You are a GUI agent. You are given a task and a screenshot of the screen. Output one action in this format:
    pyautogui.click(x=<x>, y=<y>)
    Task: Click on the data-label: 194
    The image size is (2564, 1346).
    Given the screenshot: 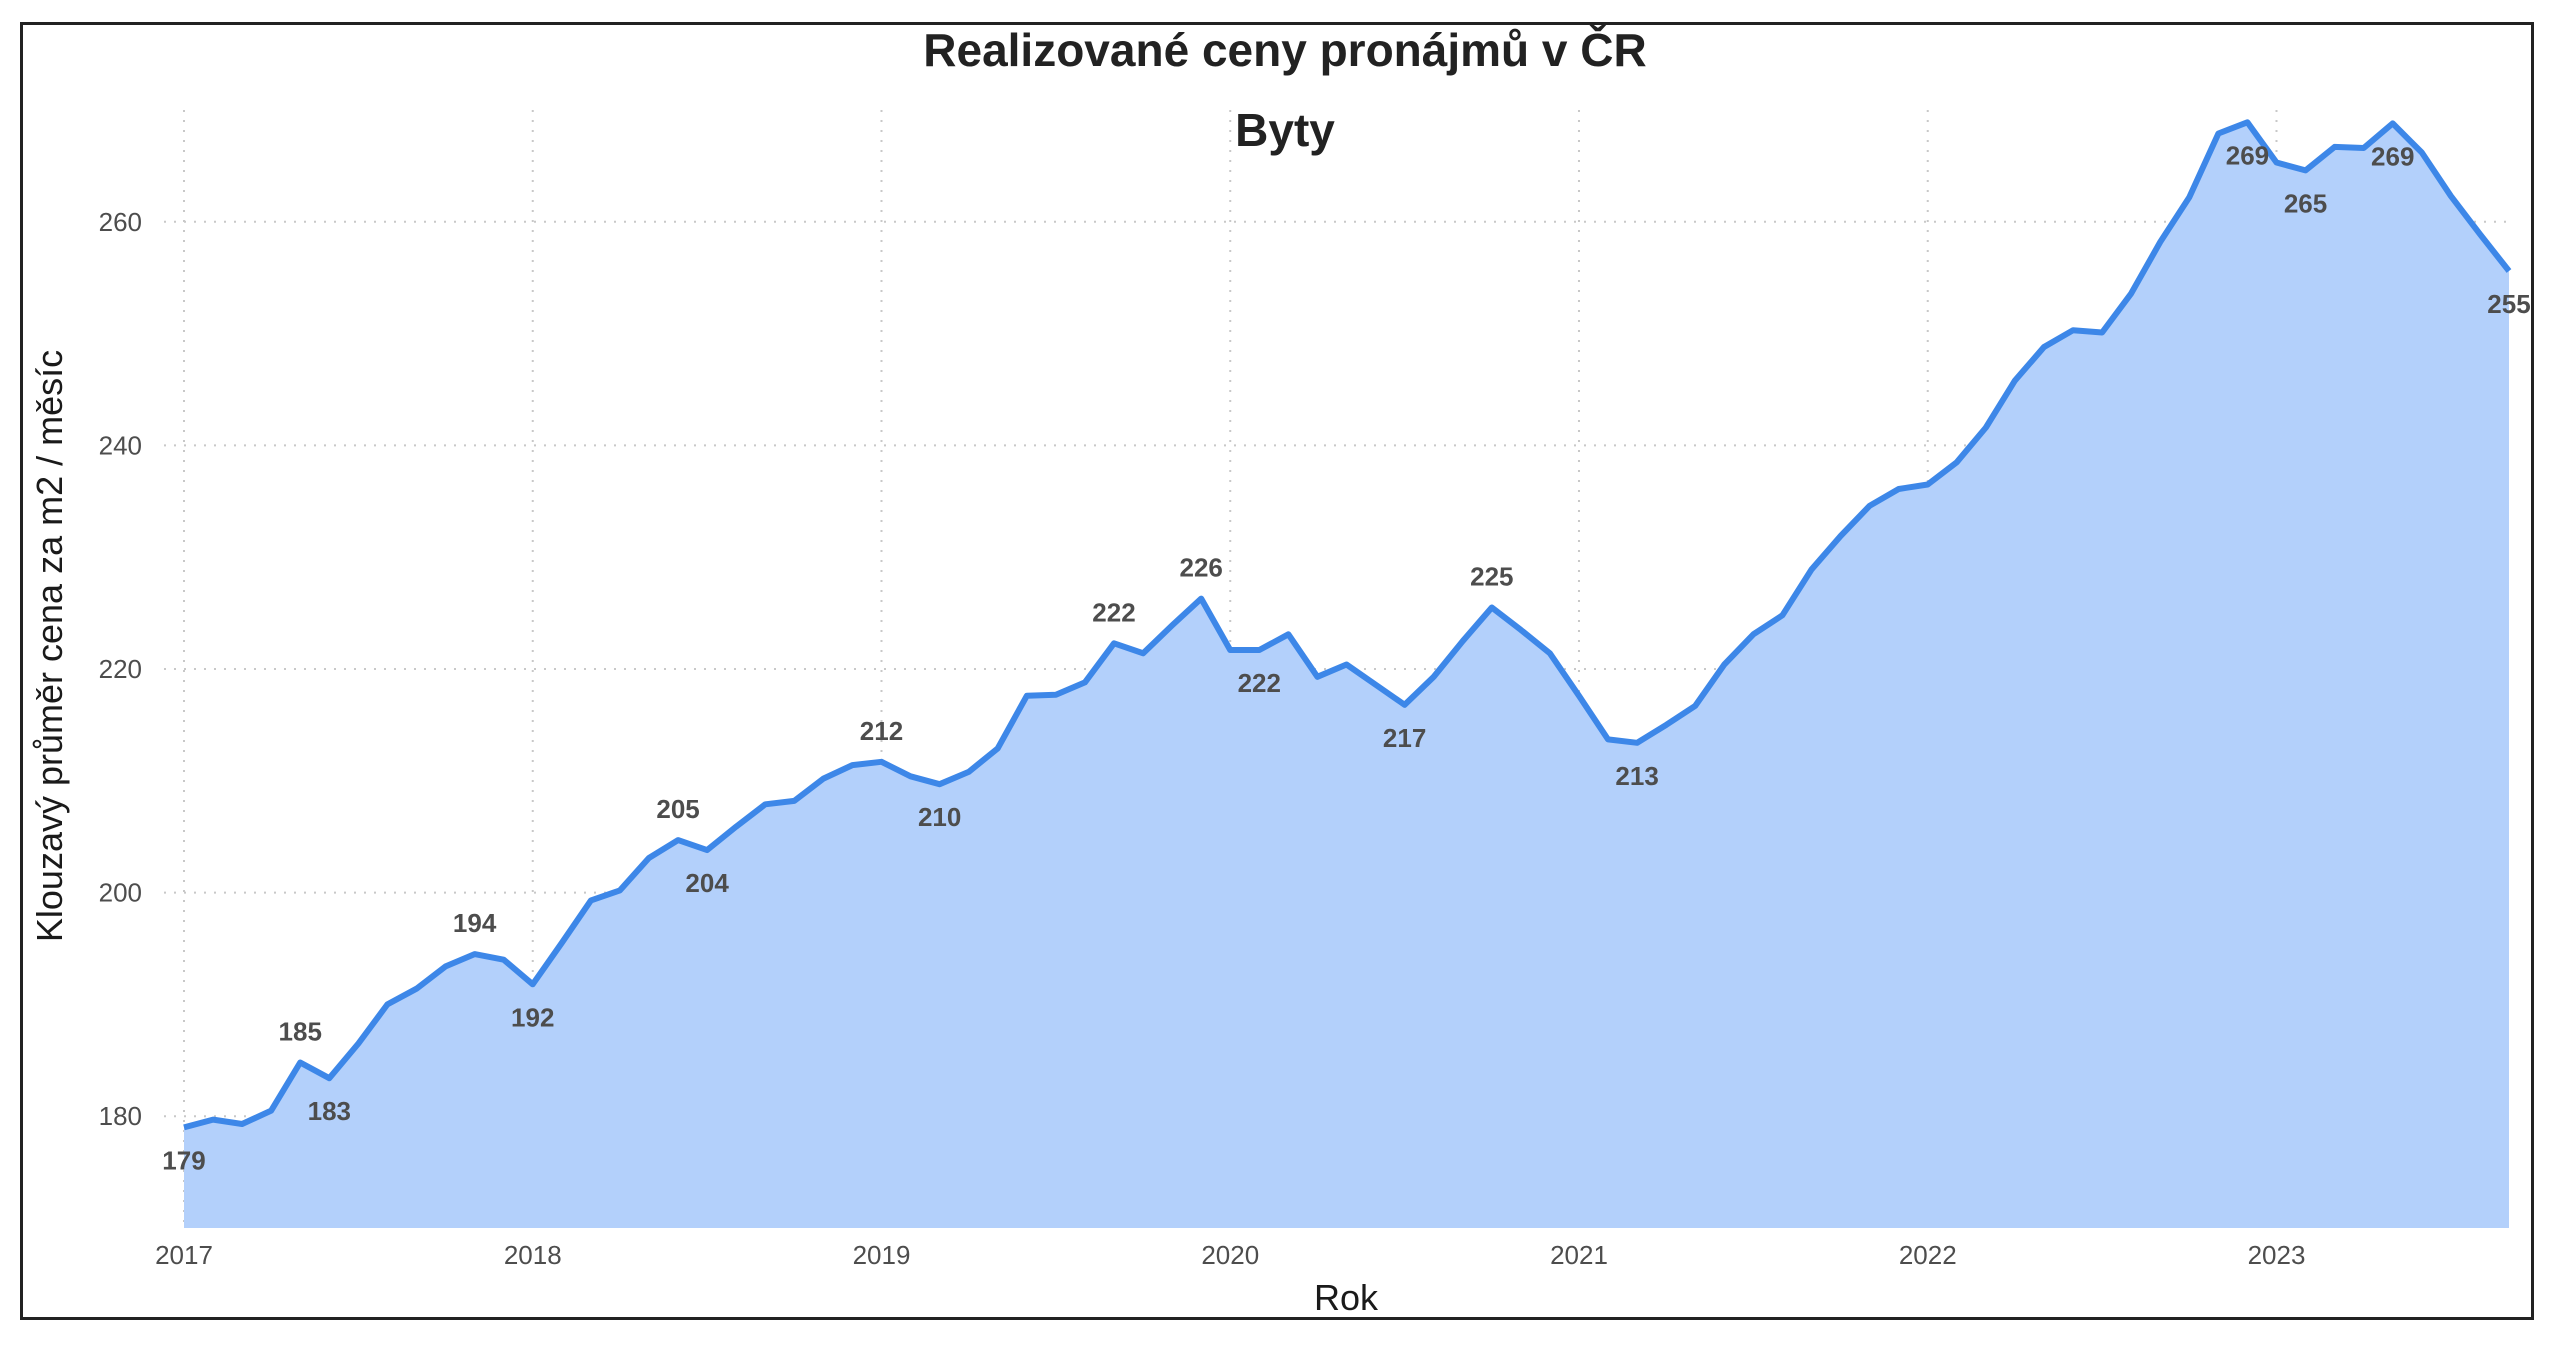 What is the action you would take?
    pyautogui.click(x=475, y=923)
    